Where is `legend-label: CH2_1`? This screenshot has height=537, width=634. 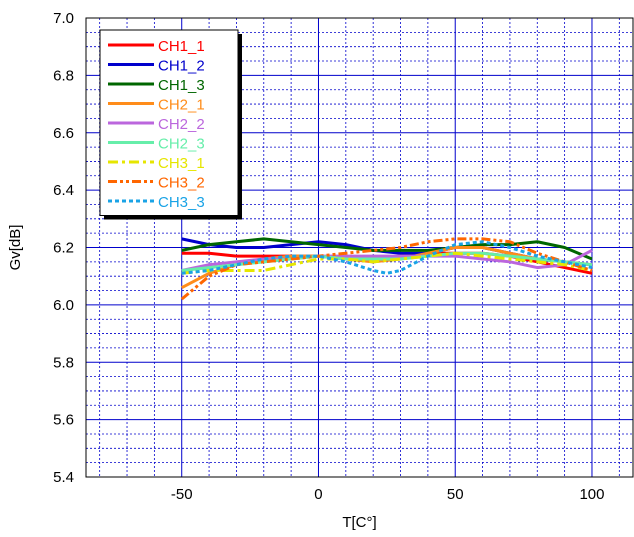
legend-label: CH2_1 is located at coordinates (181, 105).